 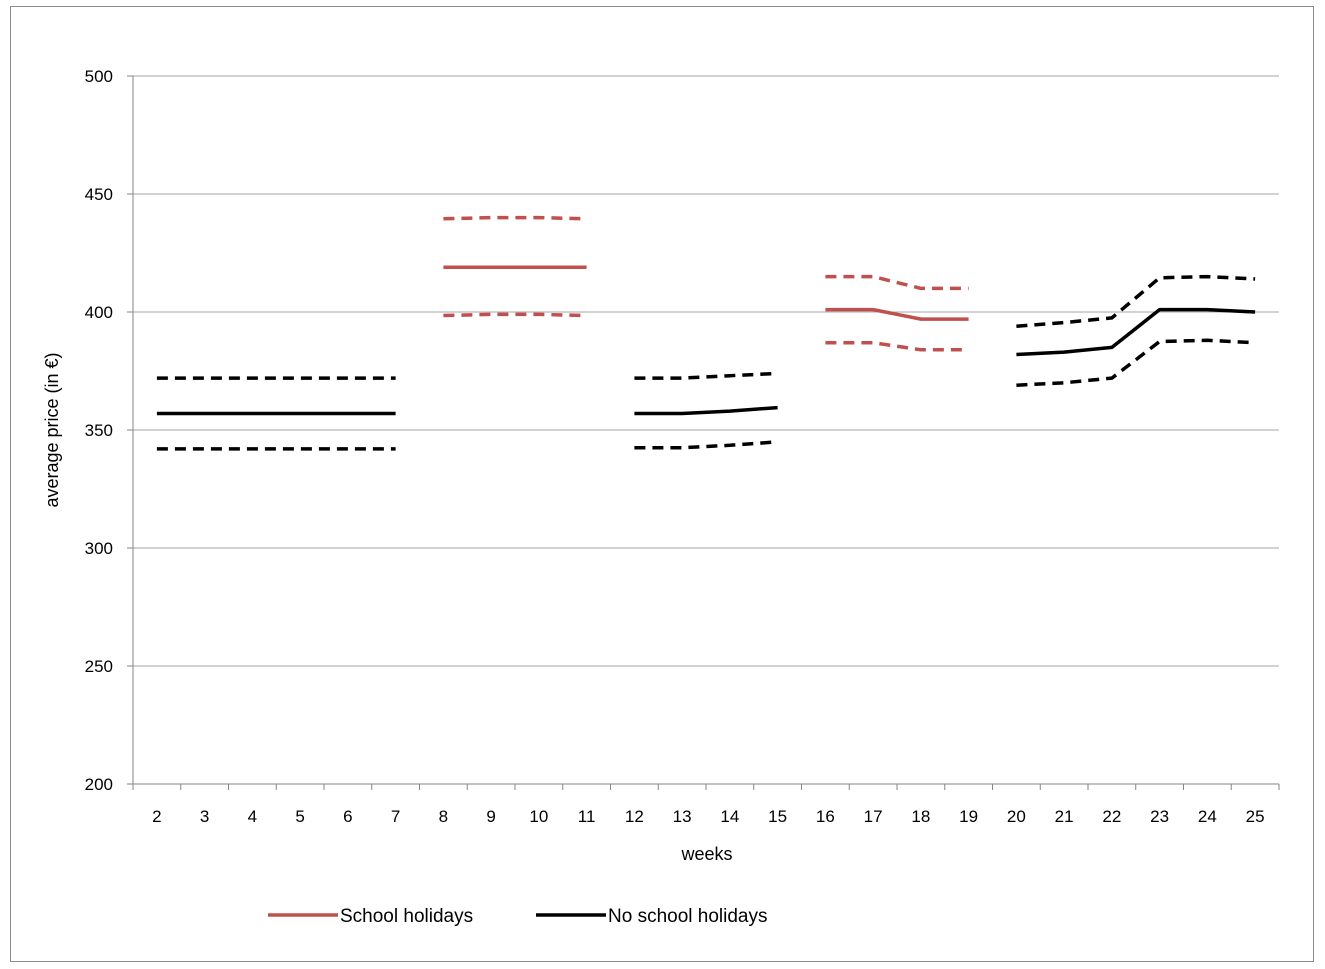 I want to click on x-tick-label: 11, so click(x=587, y=816).